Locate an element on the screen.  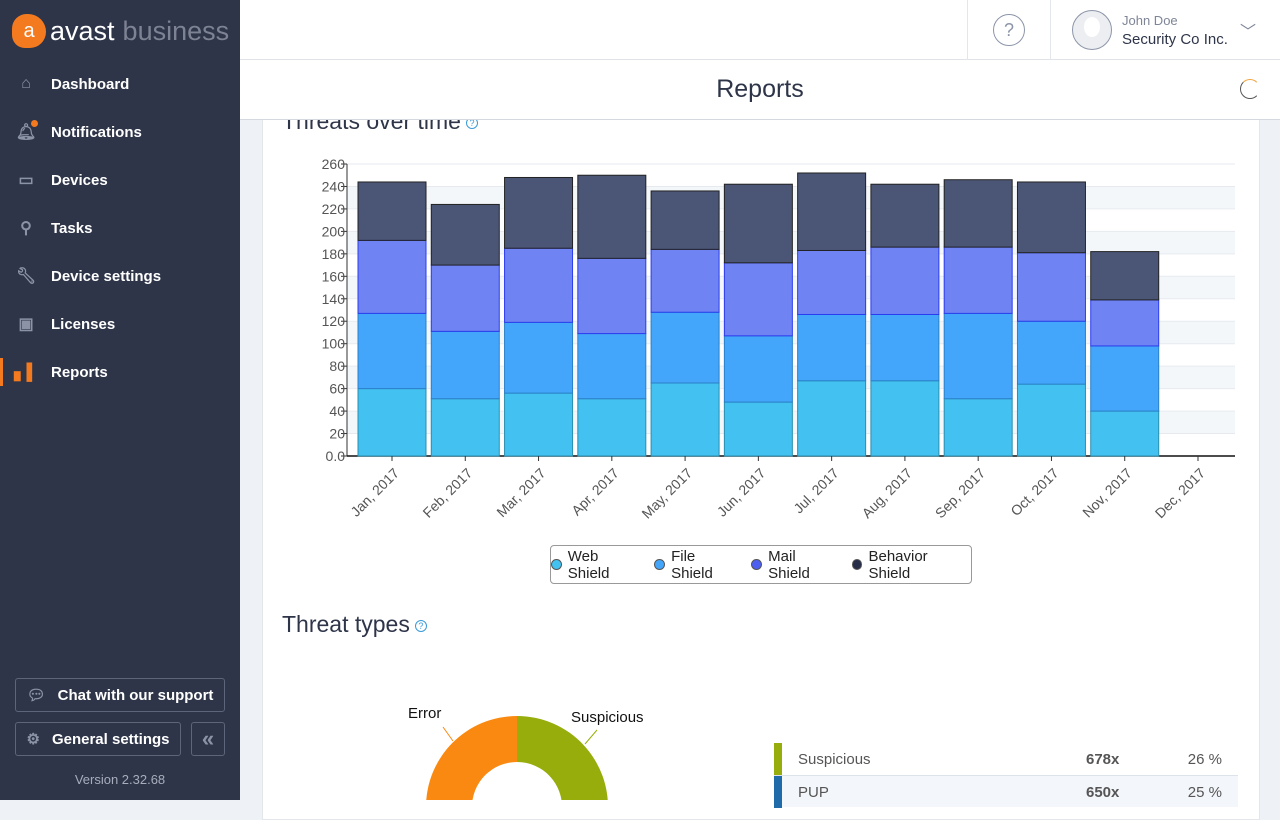
legend-item-mail-shield: Mail Shield is located at coordinates (795, 565).